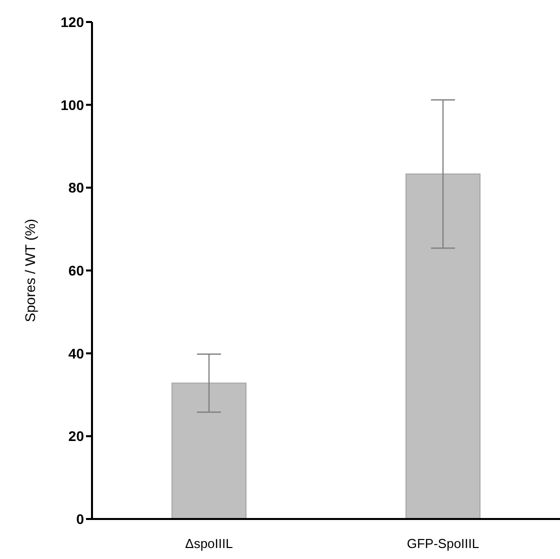 This screenshot has height=559, width=560. Describe the element at coordinates (76, 436) in the screenshot. I see `y-tick-label: 20` at that location.